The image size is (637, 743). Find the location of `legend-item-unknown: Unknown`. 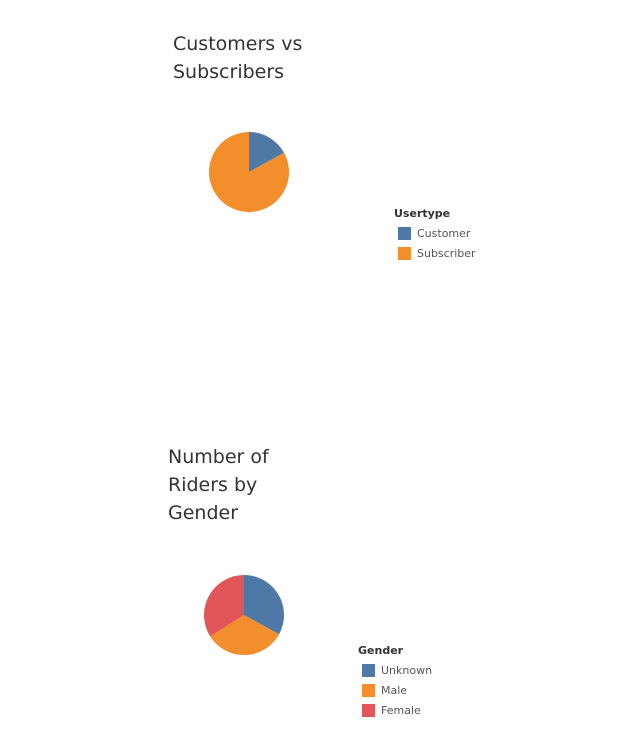

legend-item-unknown: Unknown is located at coordinates (395, 670).